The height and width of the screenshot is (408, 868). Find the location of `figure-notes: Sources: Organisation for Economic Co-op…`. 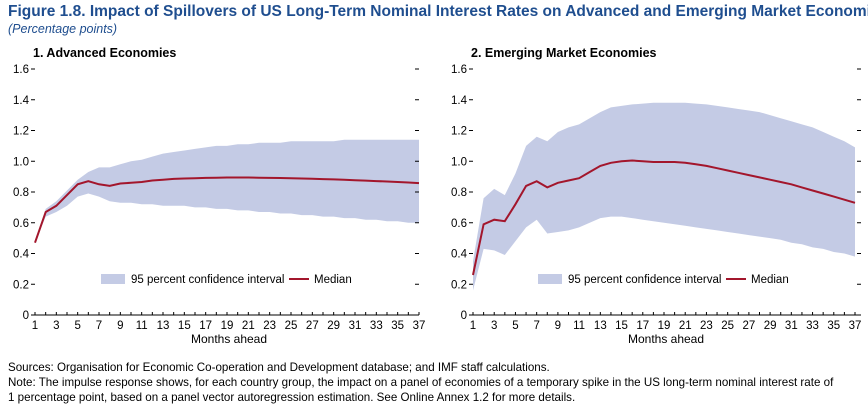

figure-notes: Sources: Organisation for Economic Co-op… is located at coordinates (433, 382).